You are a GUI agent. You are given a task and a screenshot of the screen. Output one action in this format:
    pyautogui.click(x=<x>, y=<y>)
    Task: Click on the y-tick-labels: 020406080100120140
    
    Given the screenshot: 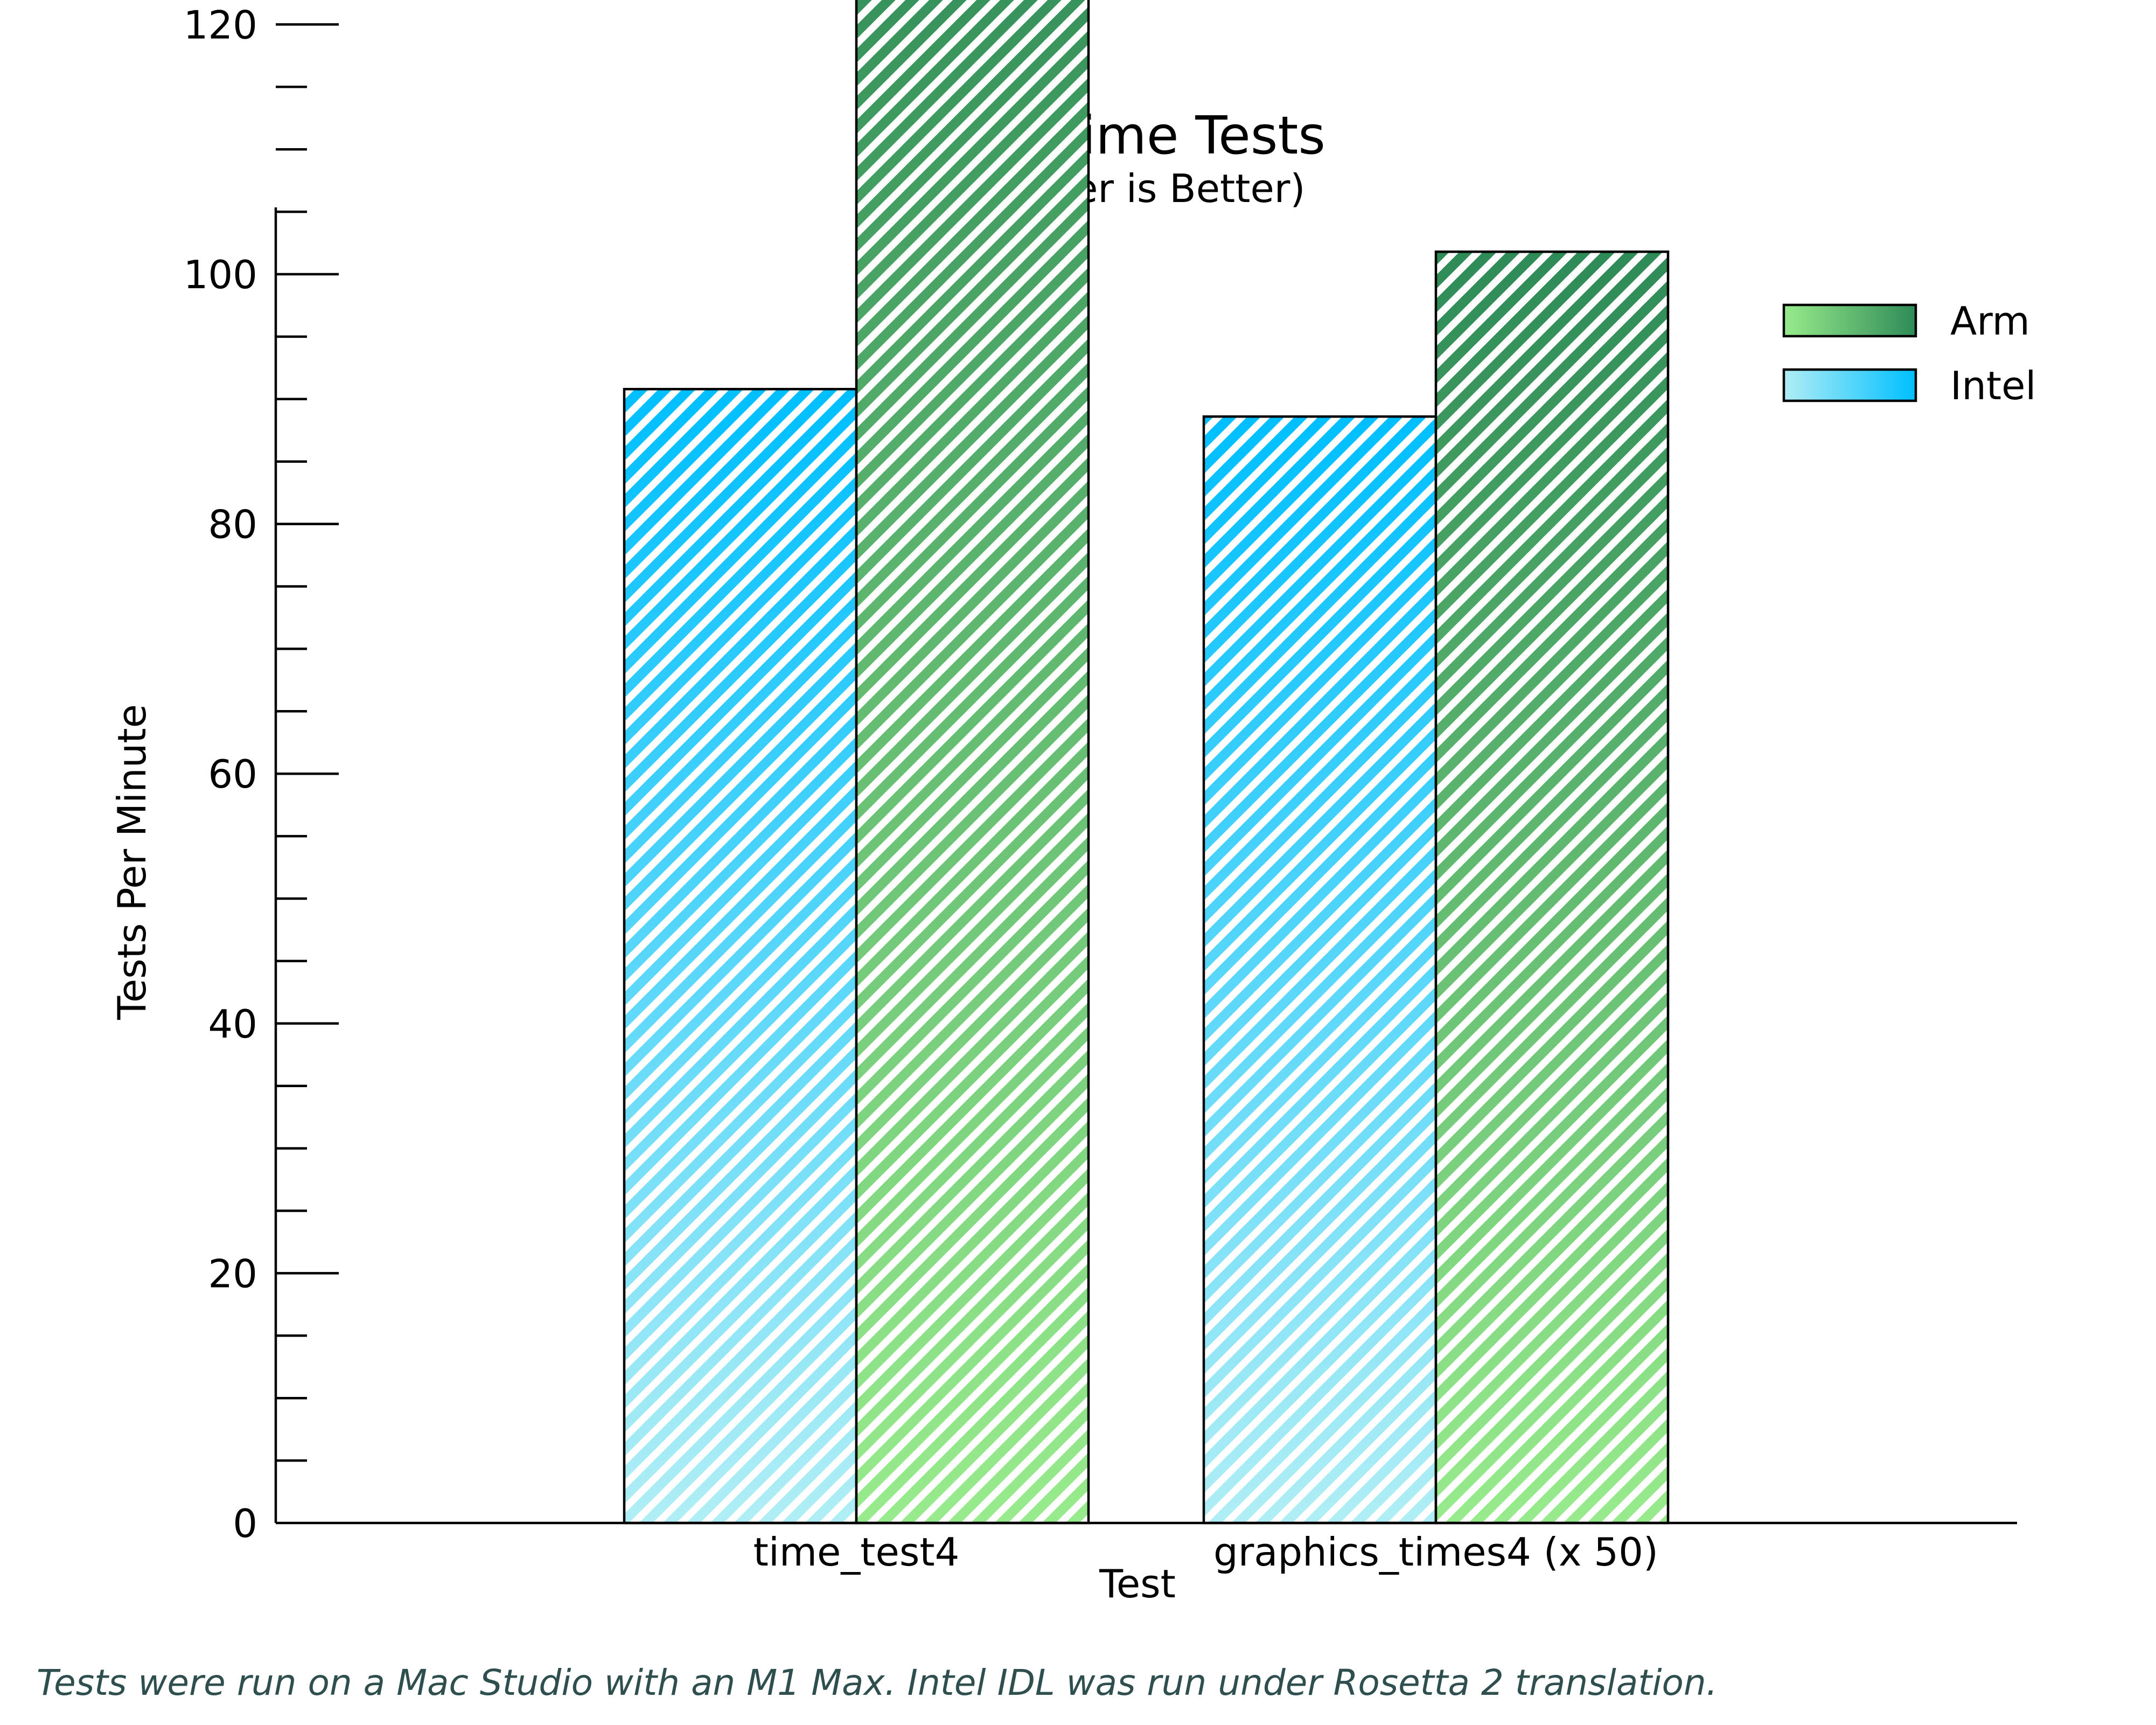 What is the action you would take?
    pyautogui.click(x=220, y=774)
    